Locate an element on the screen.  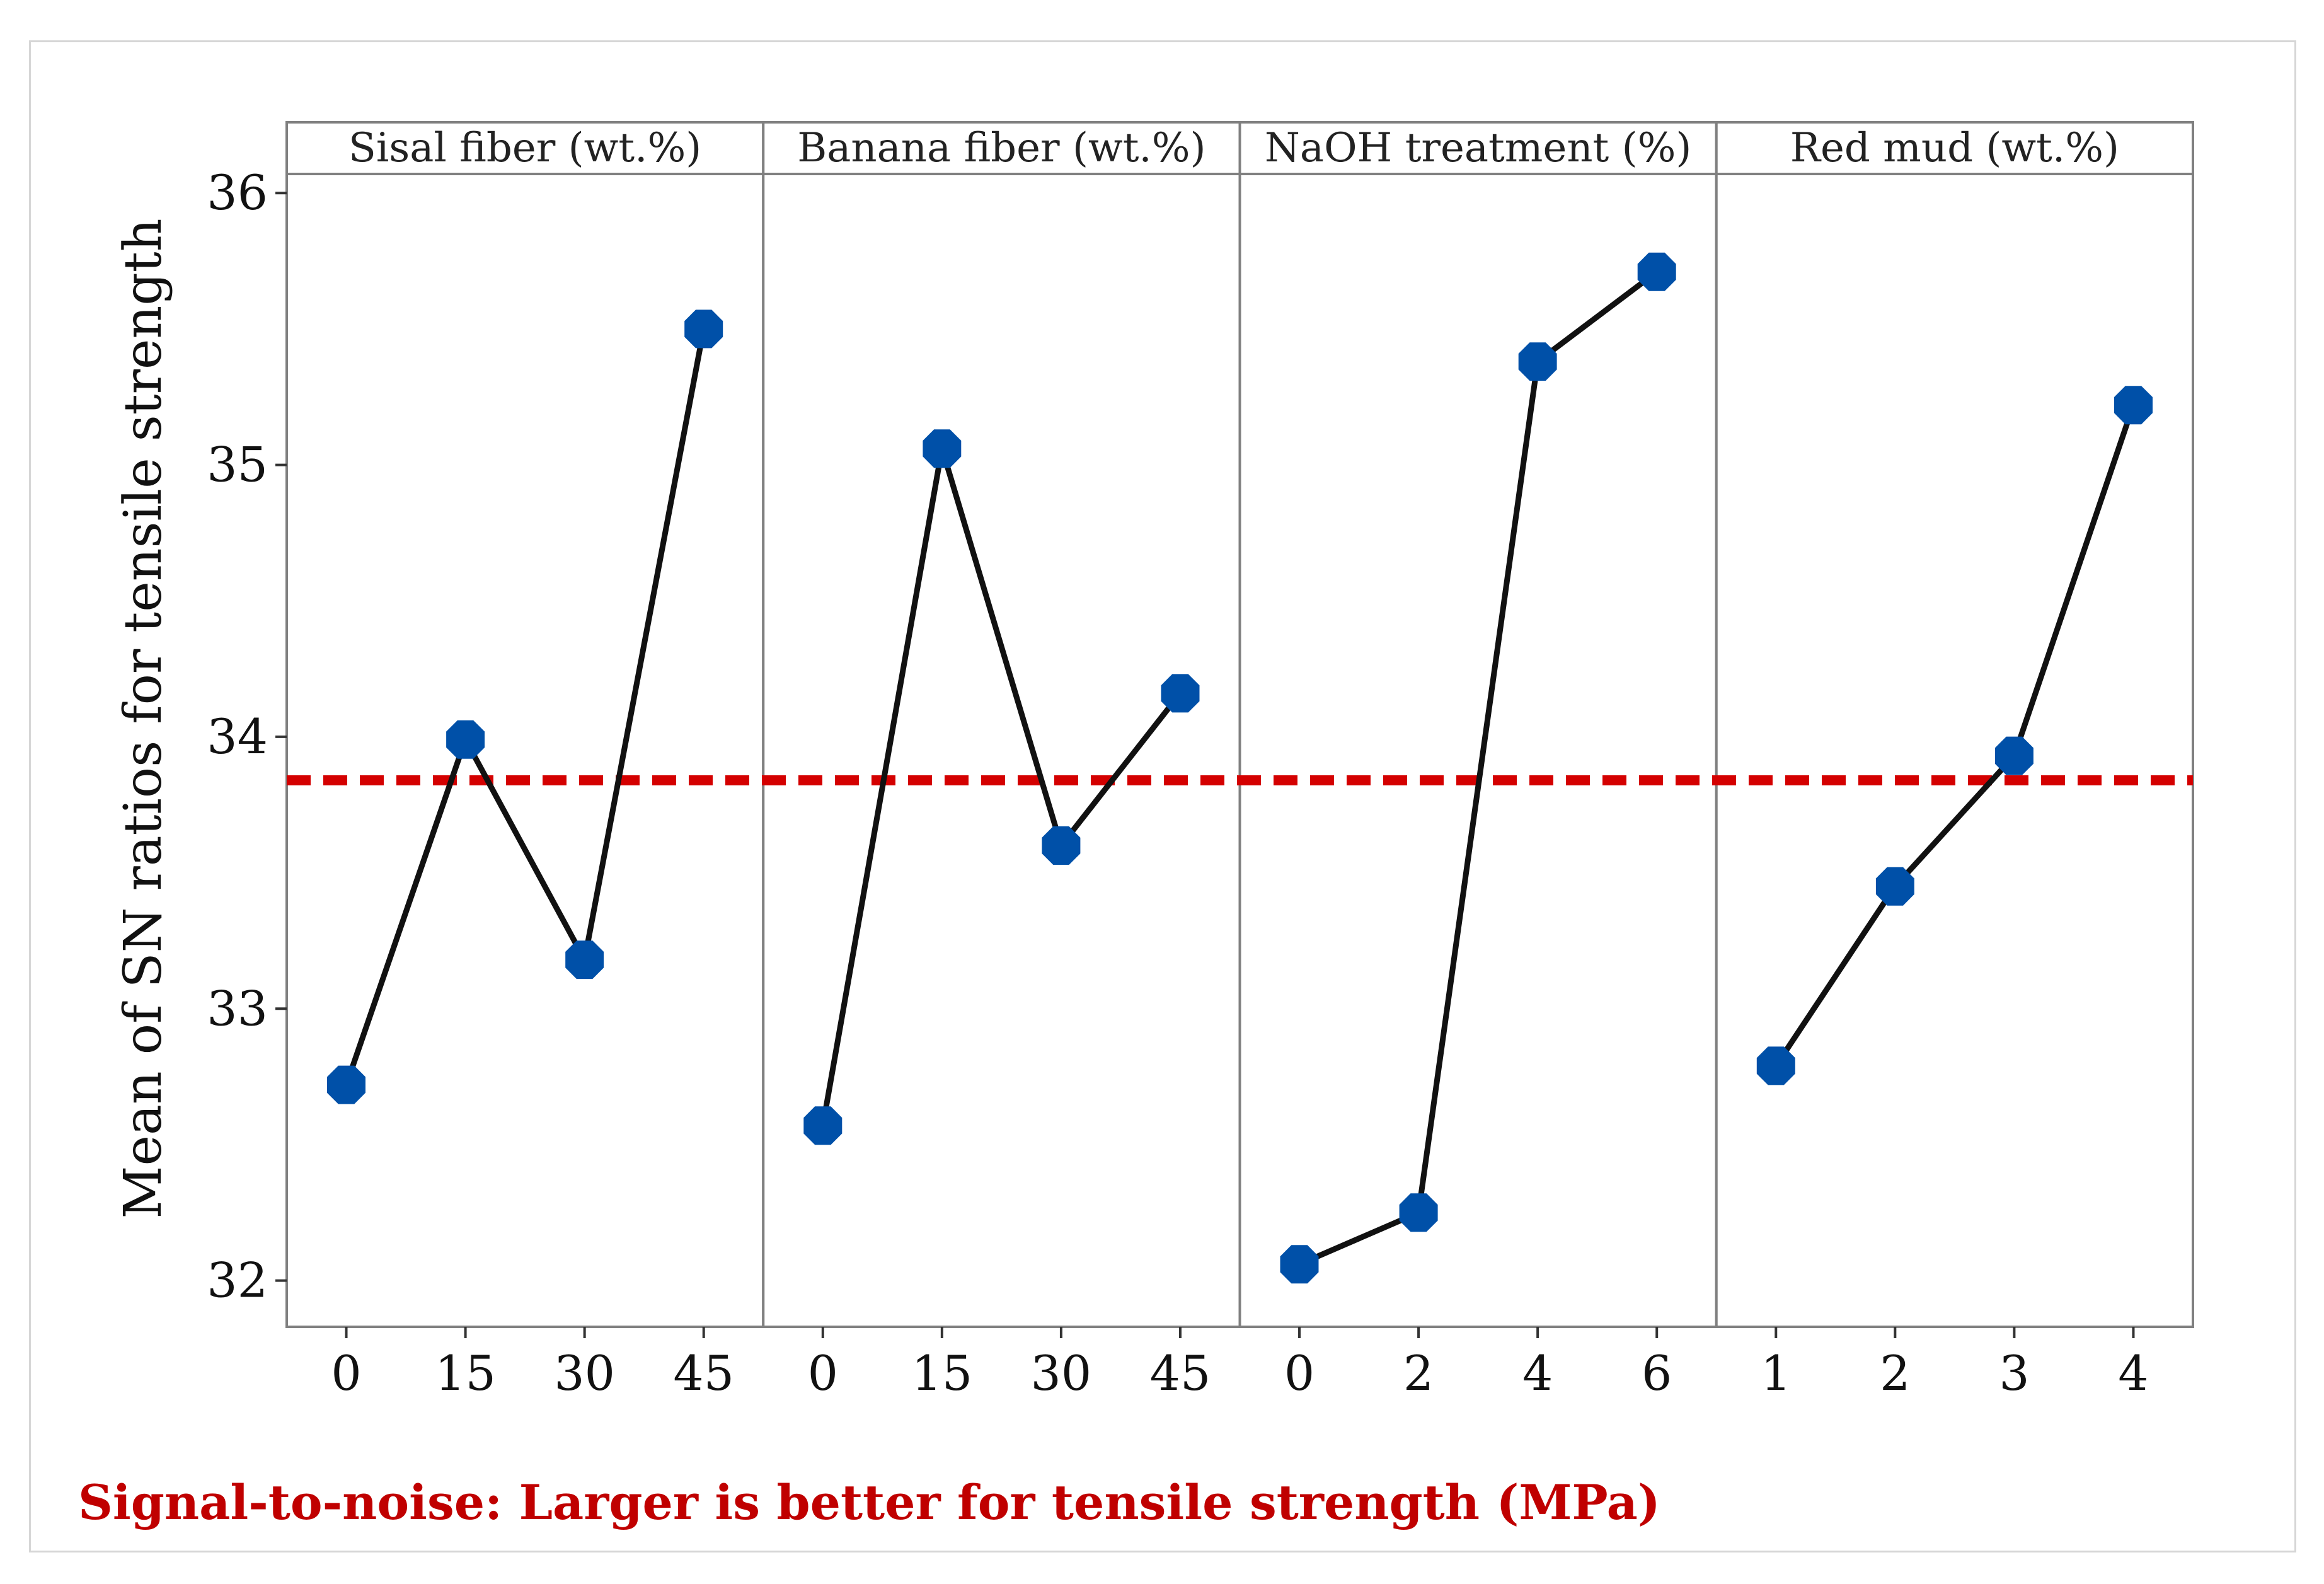
x-tick-label-4-1: 1 is located at coordinates (1776, 1373).